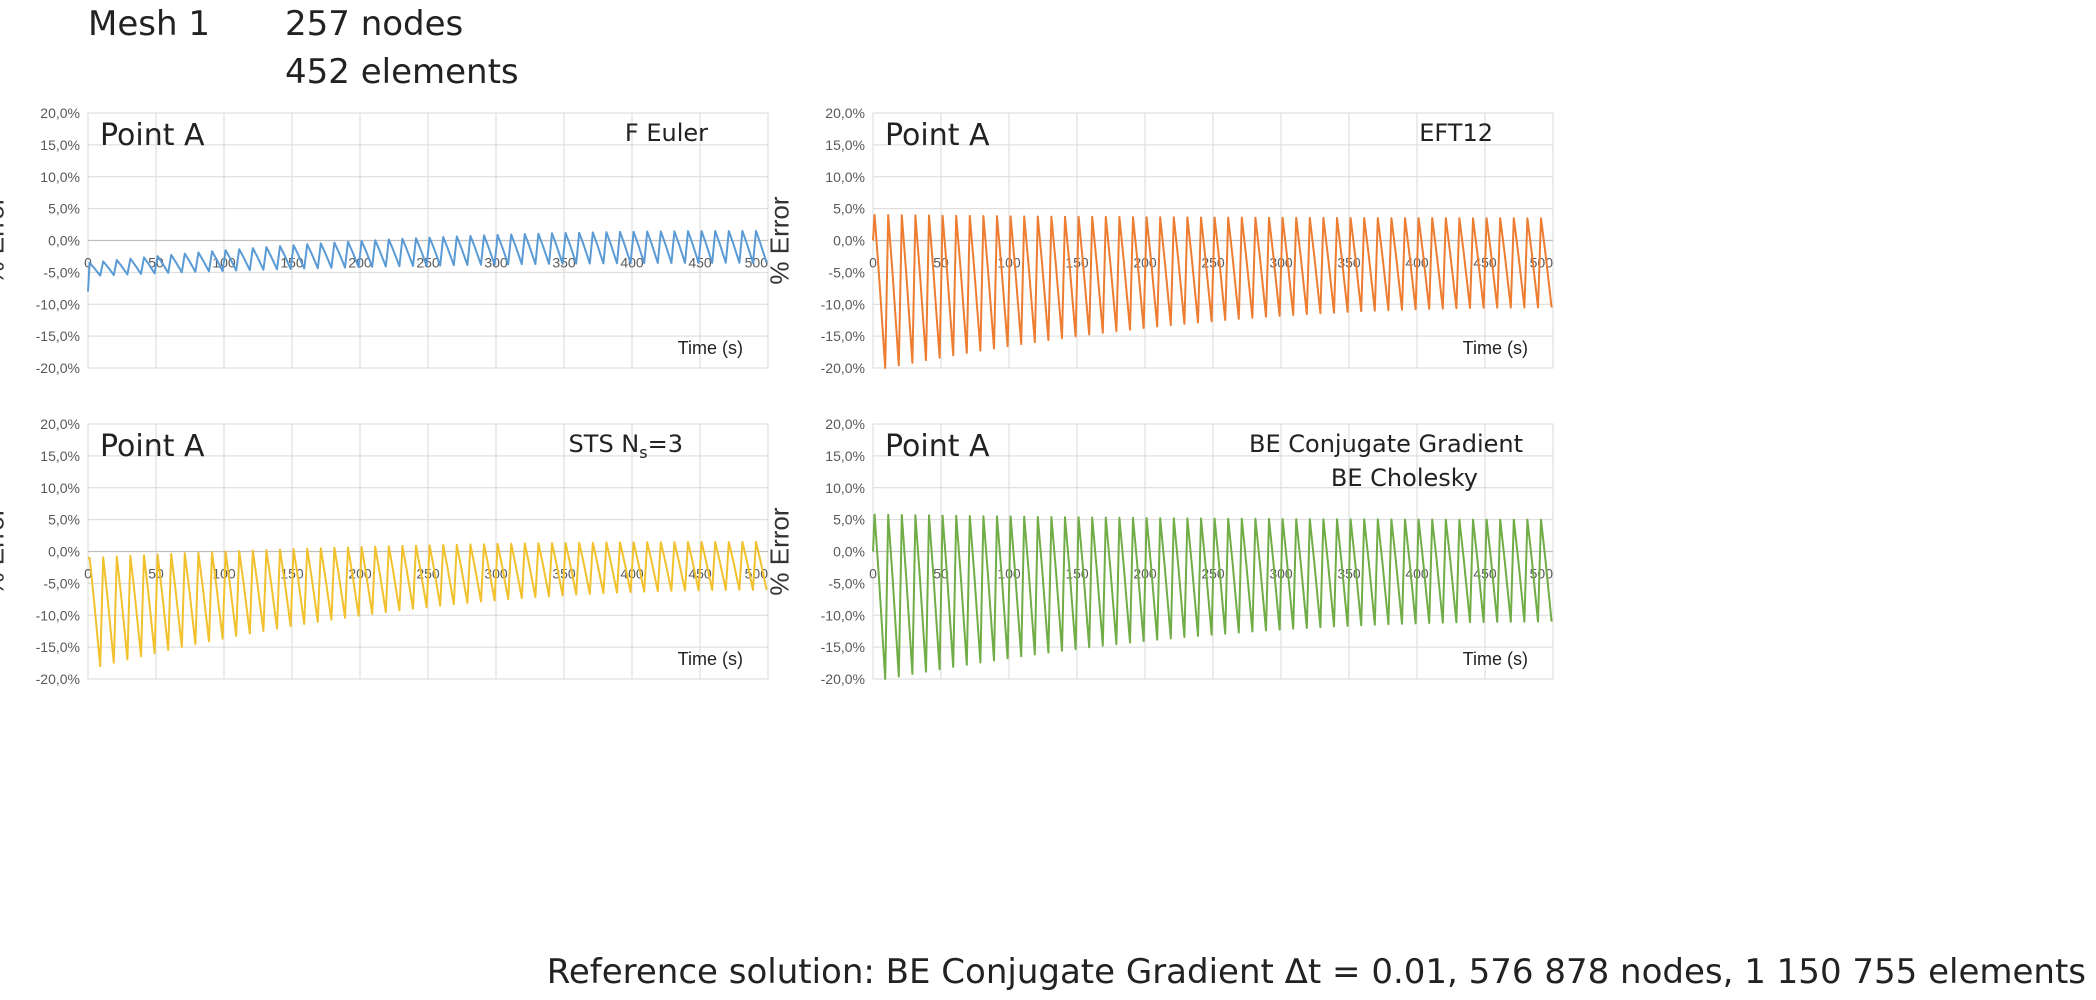 The width and height of the screenshot is (2096, 1000). What do you see at coordinates (757, 263) in the screenshot?
I see `x-tick-label: 500` at bounding box center [757, 263].